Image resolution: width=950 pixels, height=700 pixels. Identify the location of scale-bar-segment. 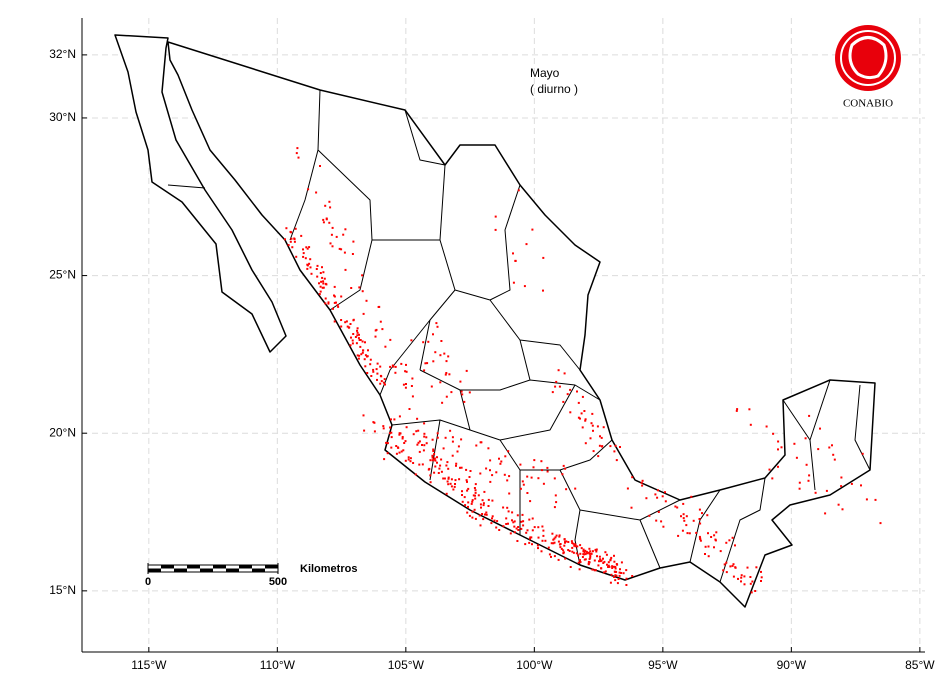
(206, 570).